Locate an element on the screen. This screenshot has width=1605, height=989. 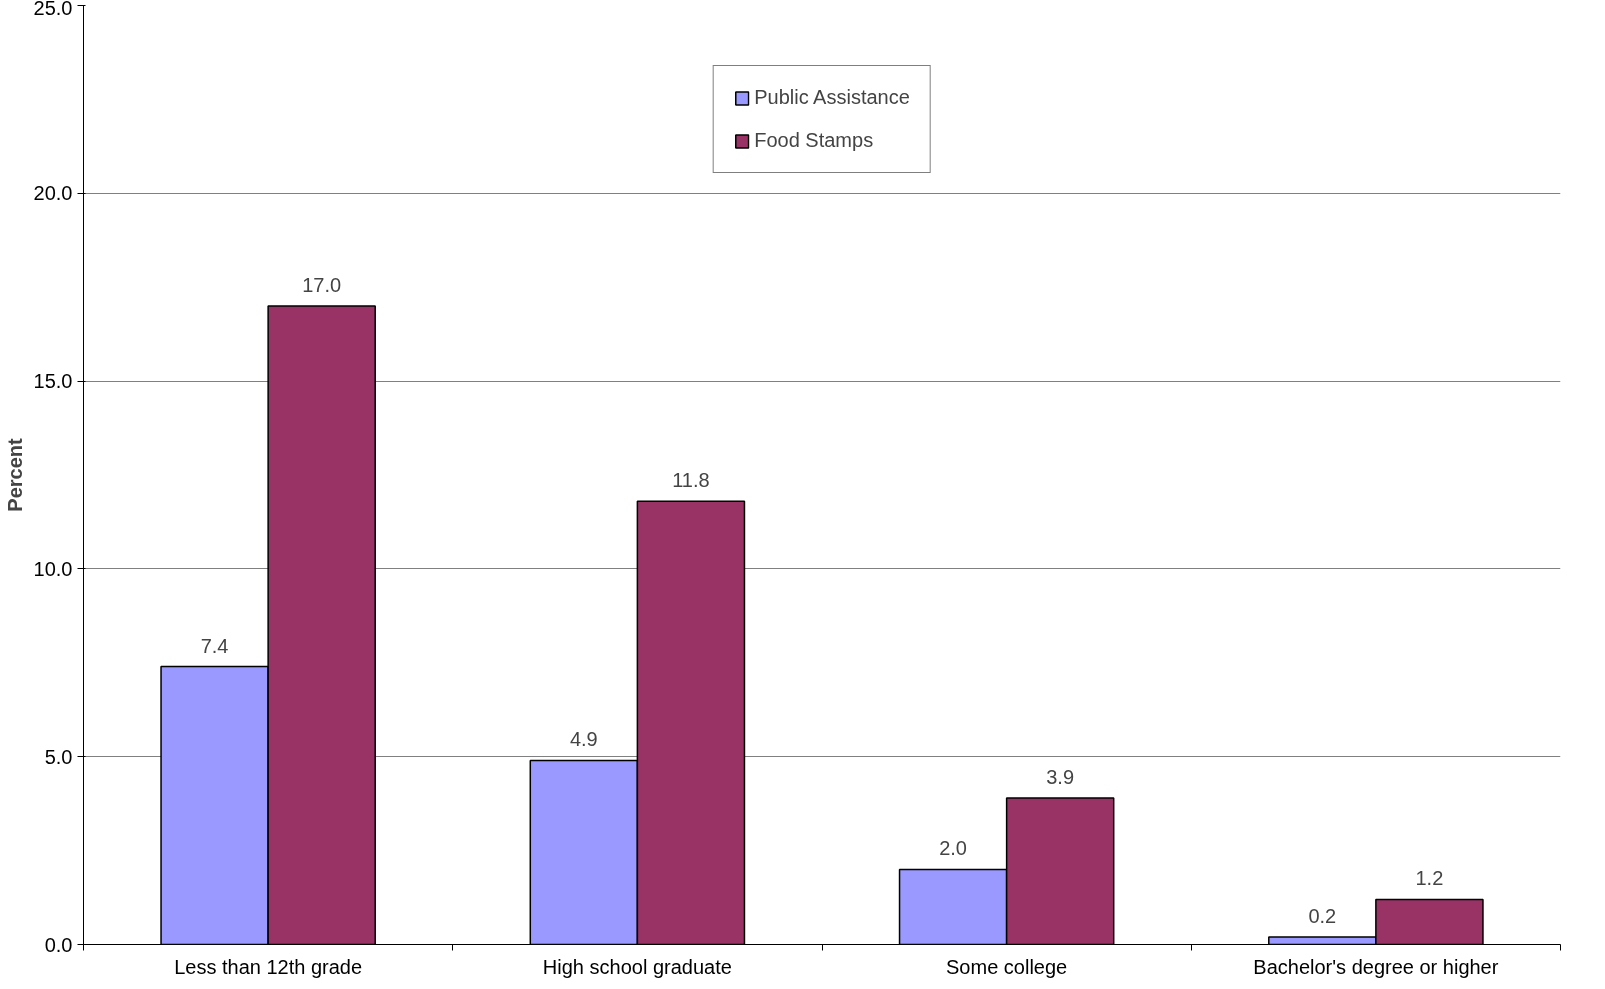
y-axis-title: Percent is located at coordinates (14, 474).